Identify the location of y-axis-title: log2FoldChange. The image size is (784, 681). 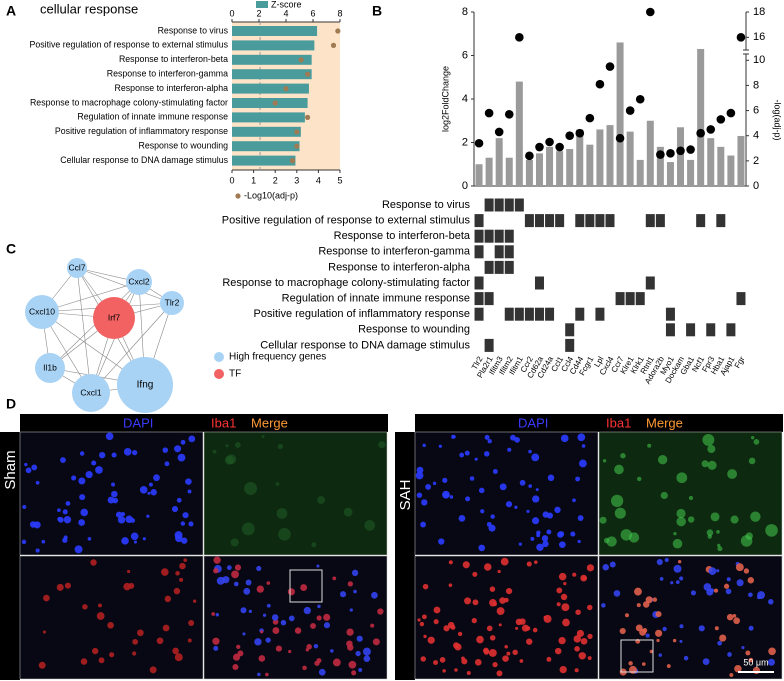
(445, 99).